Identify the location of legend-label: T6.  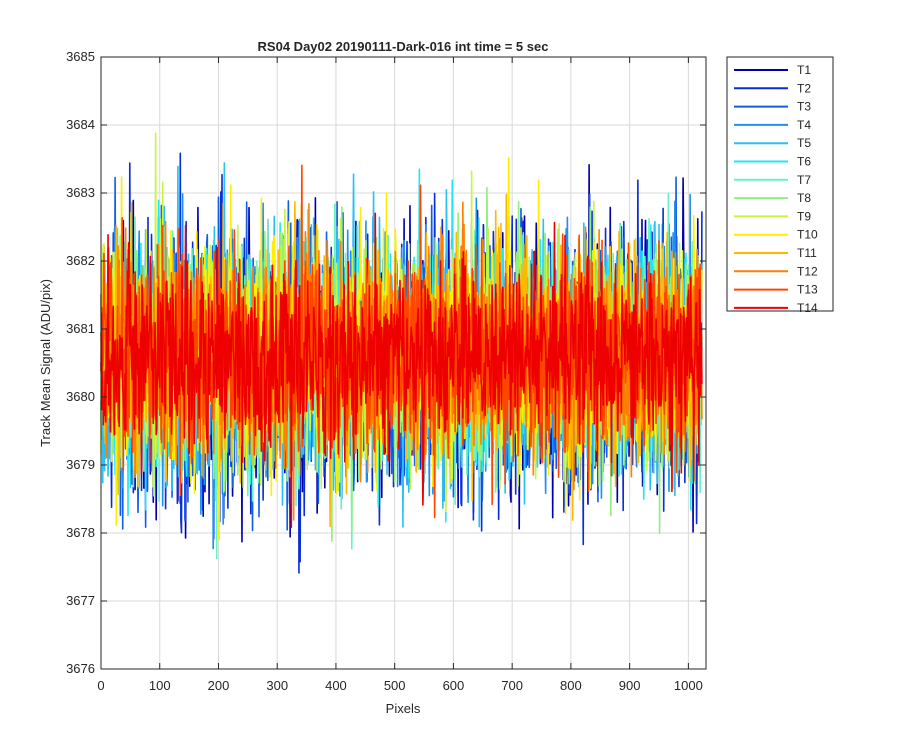
(804, 162).